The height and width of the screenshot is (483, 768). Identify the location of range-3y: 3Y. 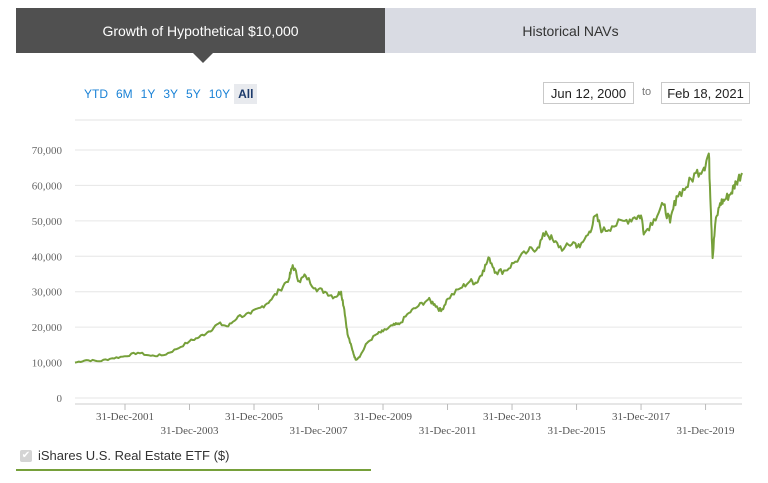
(171, 94).